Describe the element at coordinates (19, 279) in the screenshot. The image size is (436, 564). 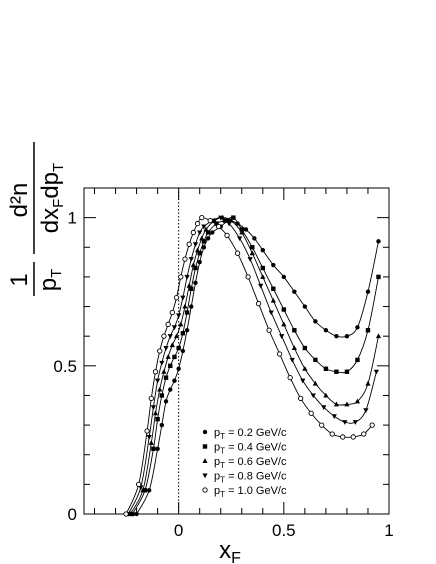
I see `y-label-numerator-one: 1` at that location.